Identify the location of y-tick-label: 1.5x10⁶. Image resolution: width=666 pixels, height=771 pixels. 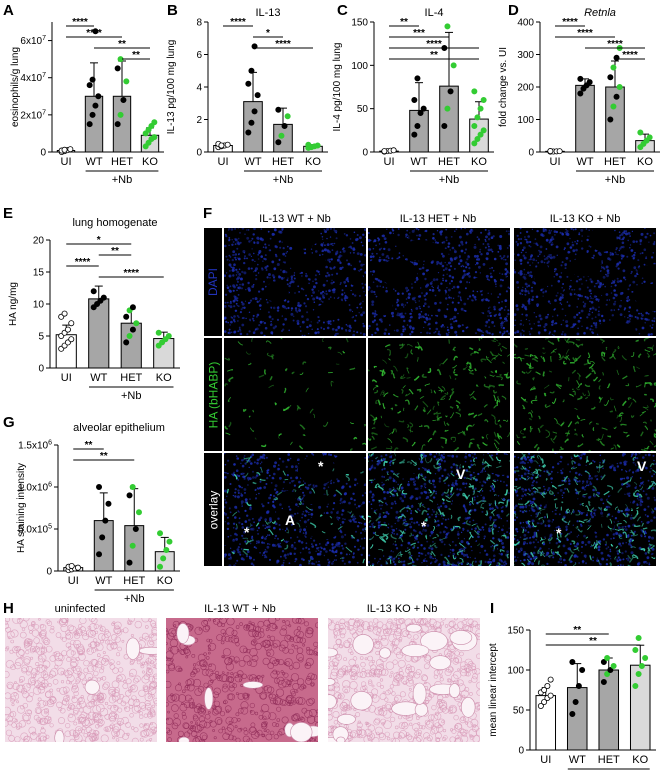
(35, 446).